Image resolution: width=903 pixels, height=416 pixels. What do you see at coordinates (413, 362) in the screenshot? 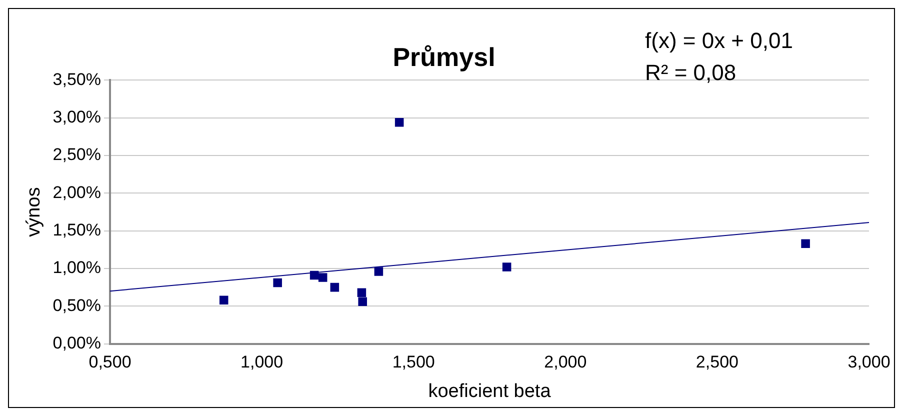
I see `x-tick-label: 1,500` at bounding box center [413, 362].